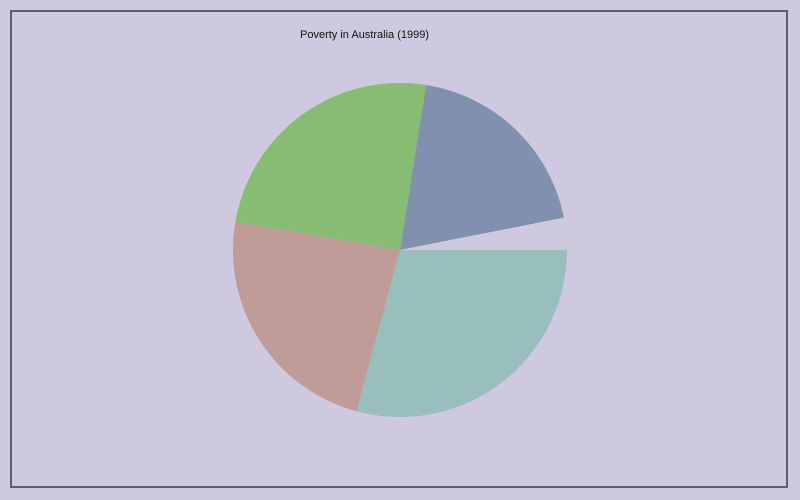 The width and height of the screenshot is (800, 500). I want to click on chart-title: Poverty in Australia (1999), so click(365, 35).